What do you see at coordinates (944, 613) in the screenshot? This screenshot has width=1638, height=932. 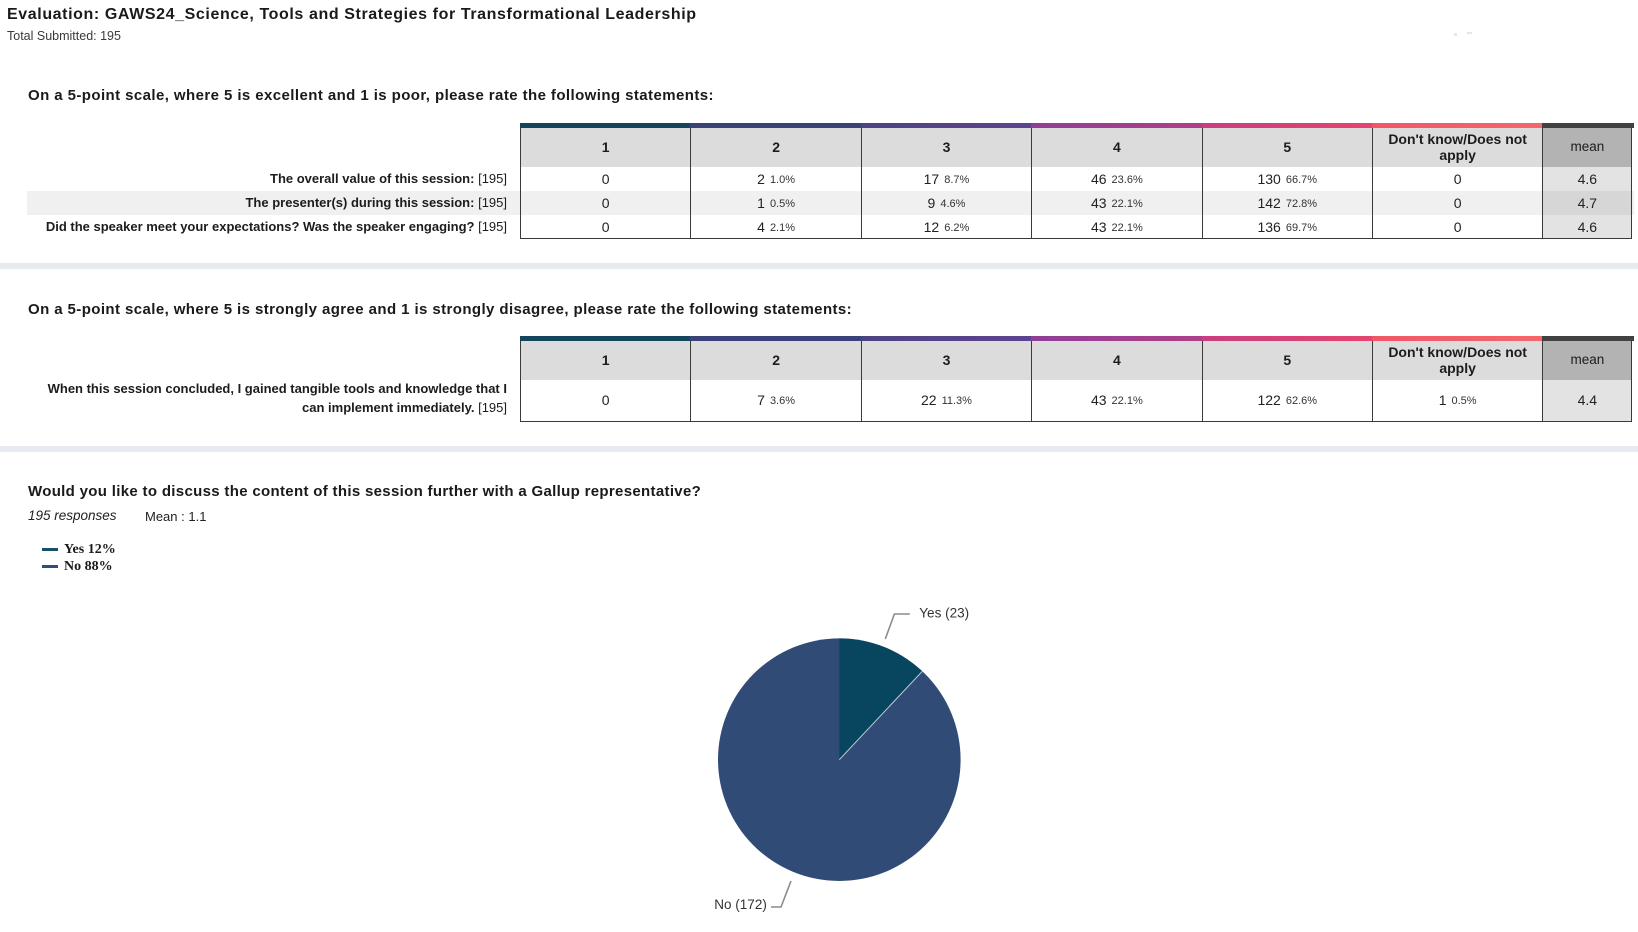 I see `svg-text: Yes (23)` at bounding box center [944, 613].